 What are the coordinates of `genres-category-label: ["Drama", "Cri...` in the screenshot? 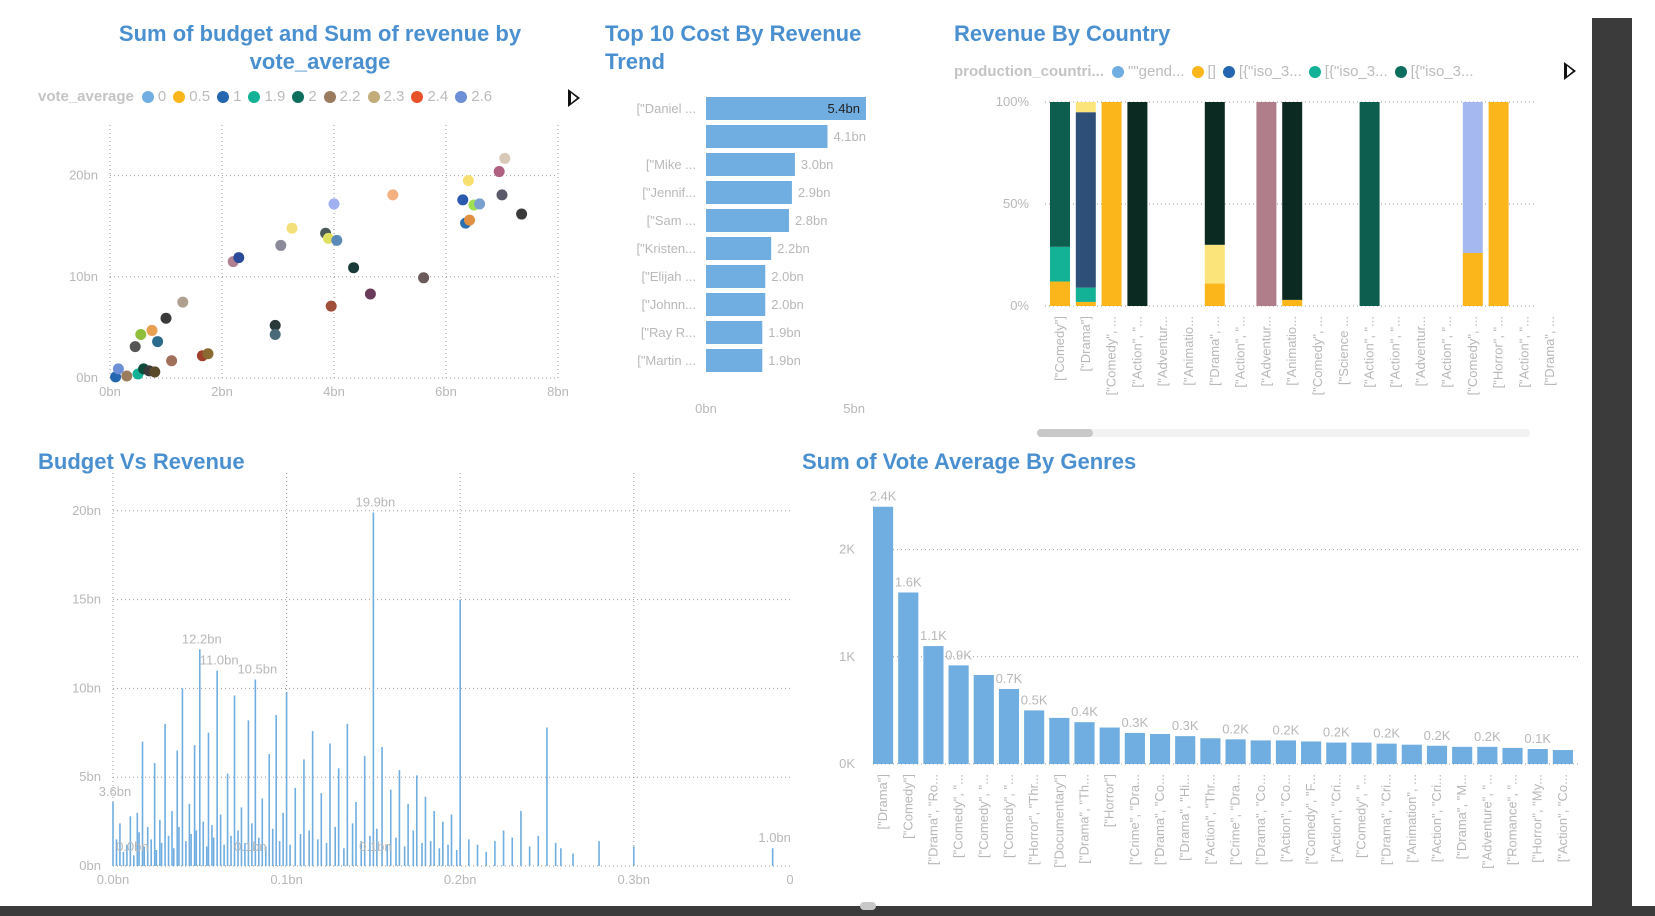 It's located at (1386, 819).